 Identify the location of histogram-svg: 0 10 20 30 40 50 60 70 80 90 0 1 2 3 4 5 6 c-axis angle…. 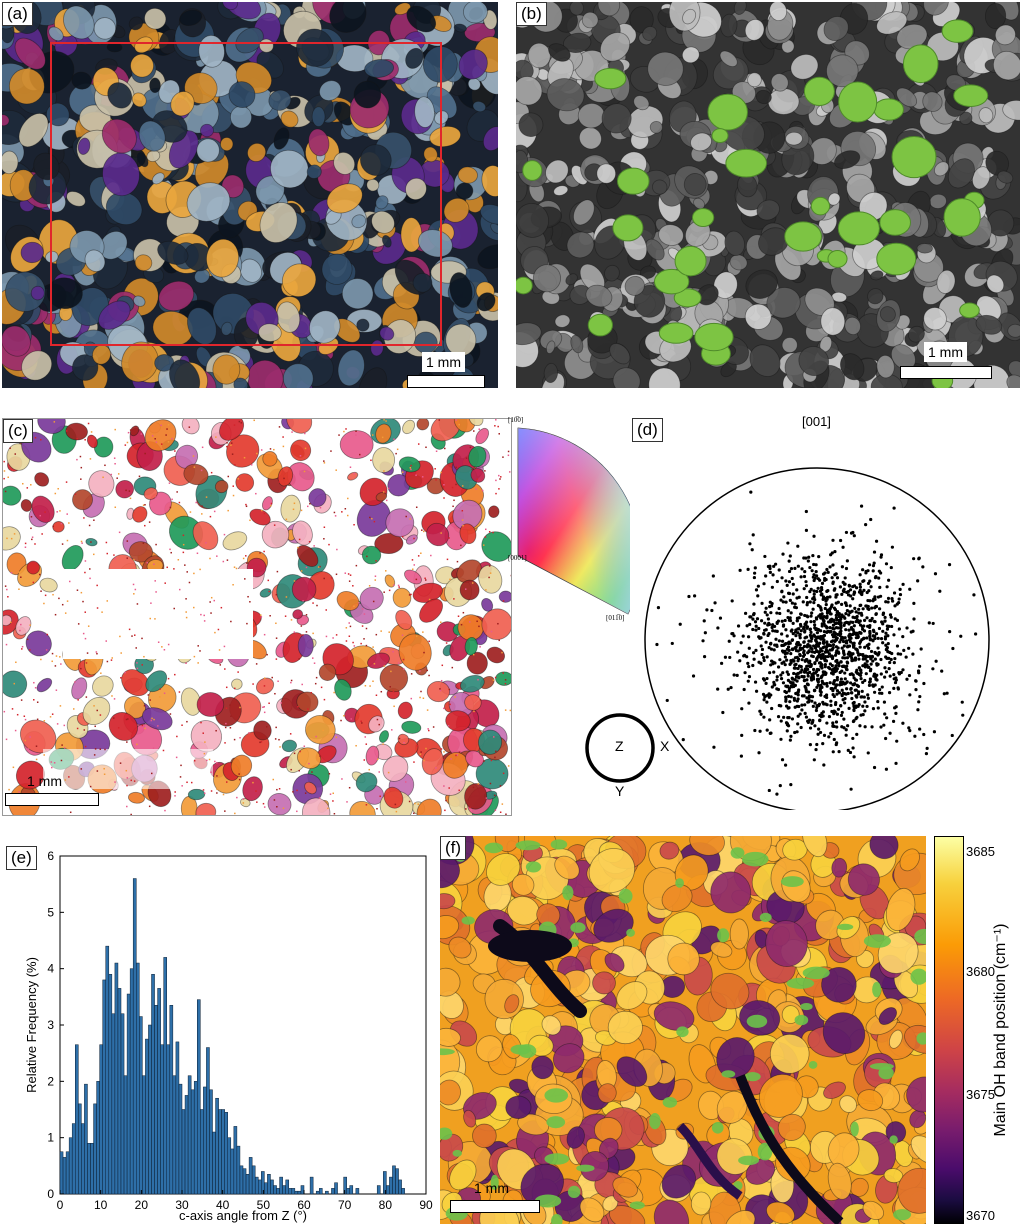
(228, 1036).